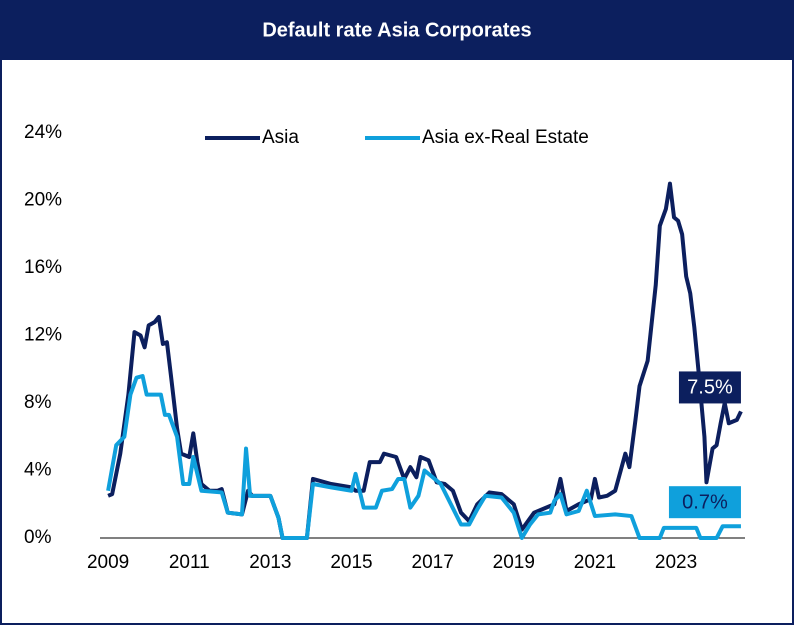  I want to click on x-tick-label: 2021, so click(595, 562).